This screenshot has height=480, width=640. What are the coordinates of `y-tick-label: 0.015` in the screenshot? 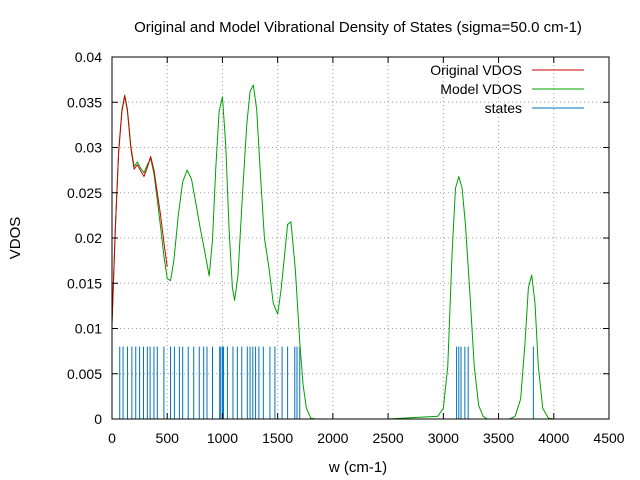 It's located at (84, 283).